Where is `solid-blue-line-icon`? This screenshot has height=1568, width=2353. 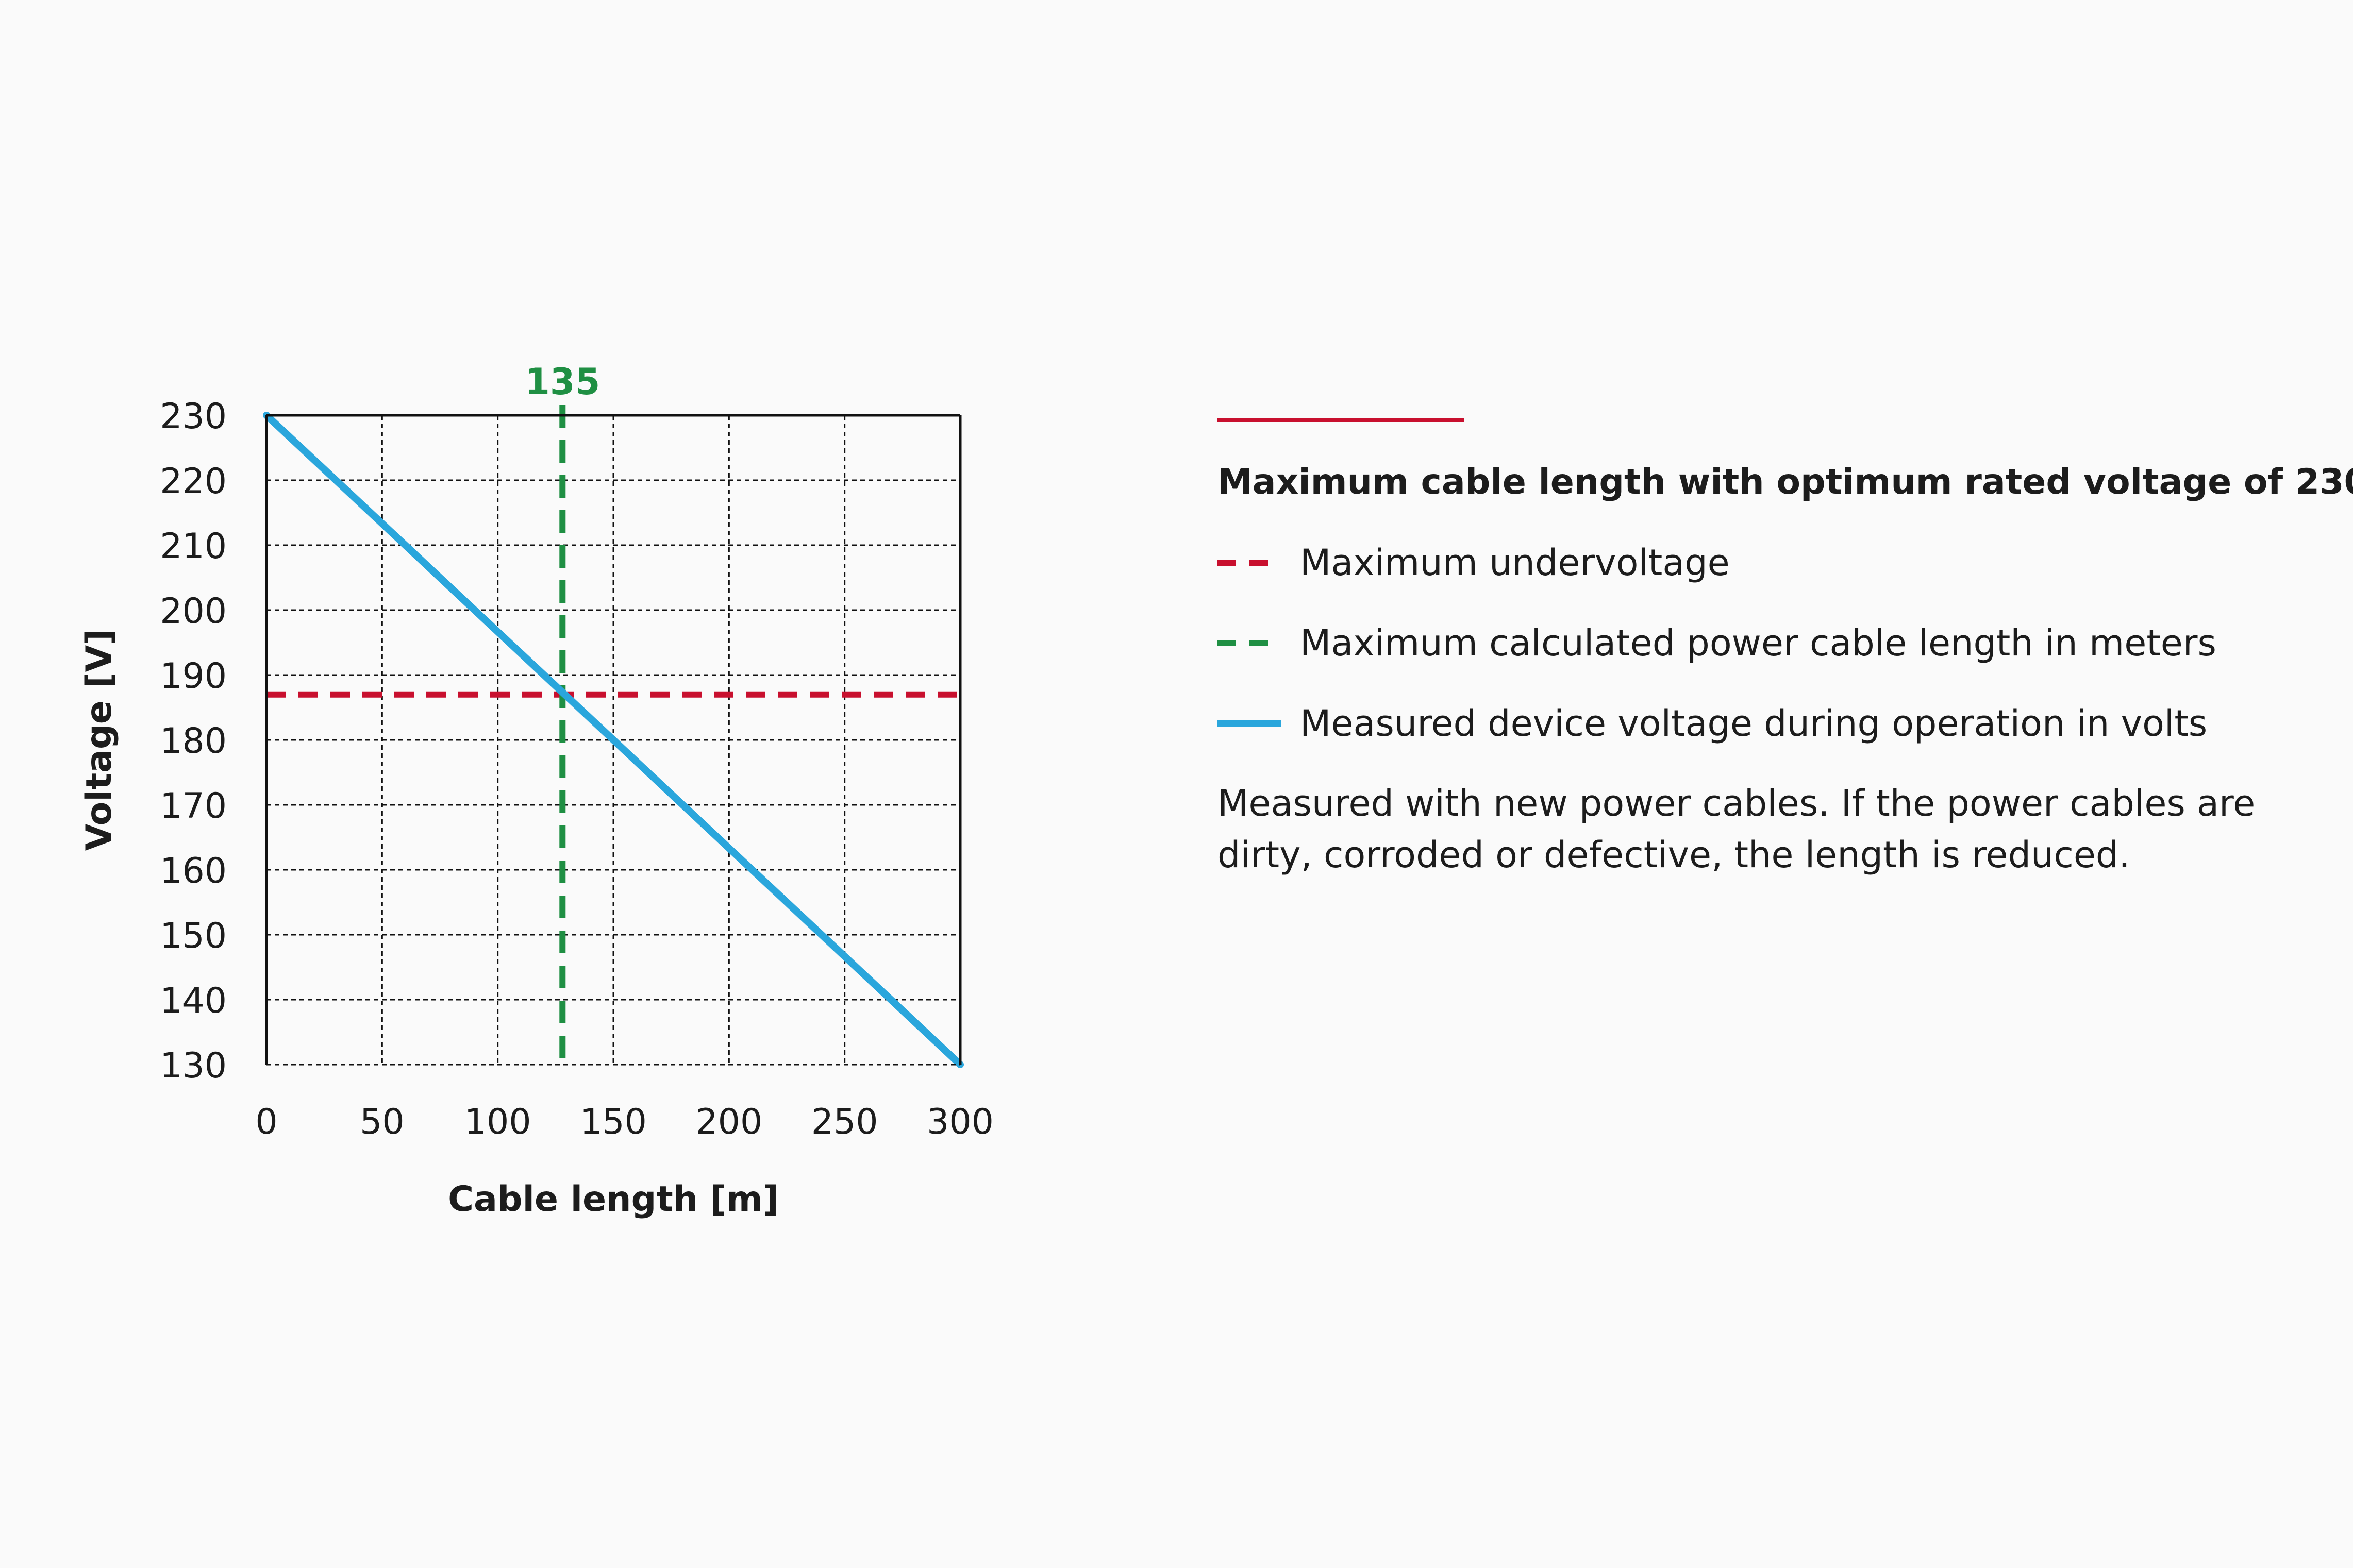 solid-blue-line-icon is located at coordinates (1249, 723).